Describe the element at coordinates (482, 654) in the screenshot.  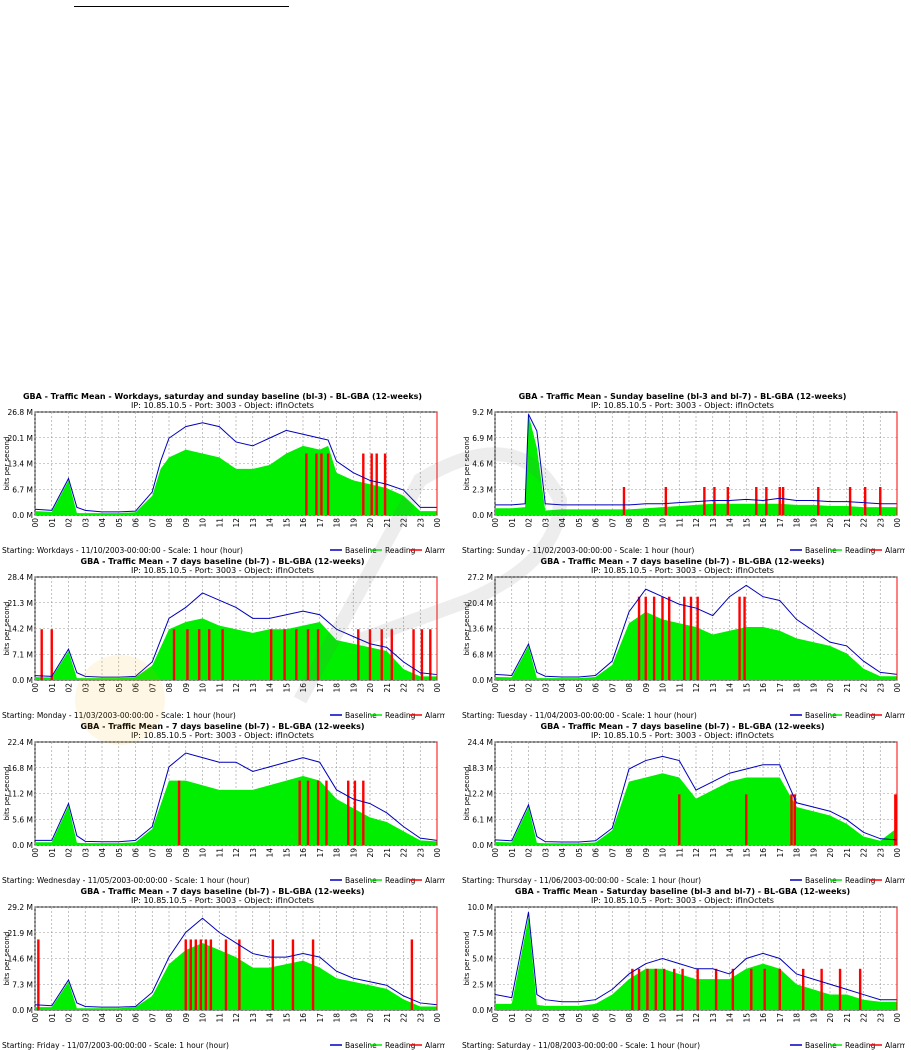
I see `y-tick-label: 6.8 M` at that location.